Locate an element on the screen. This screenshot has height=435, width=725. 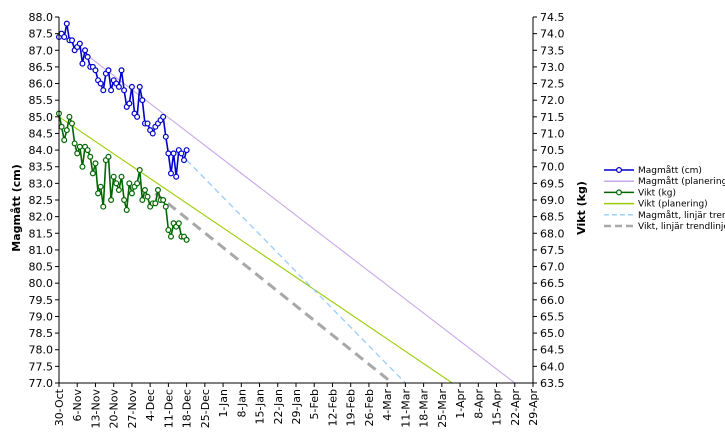
y2-tick-label: 74.5 is located at coordinates (552, 17).